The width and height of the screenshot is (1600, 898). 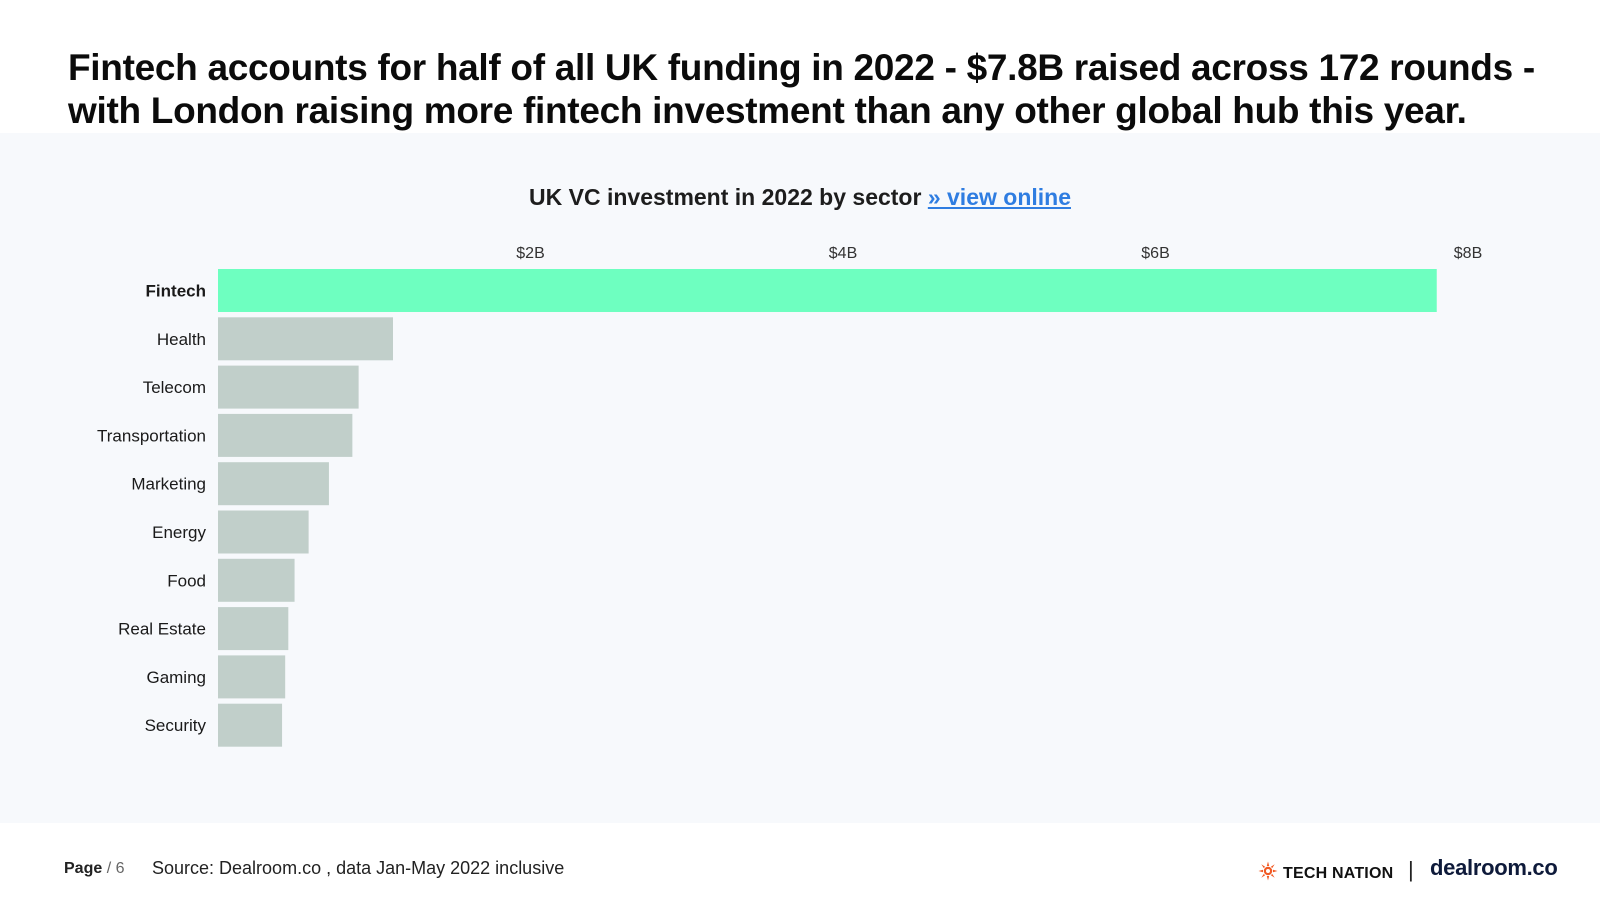 I want to click on bar-gaming, so click(x=252, y=677).